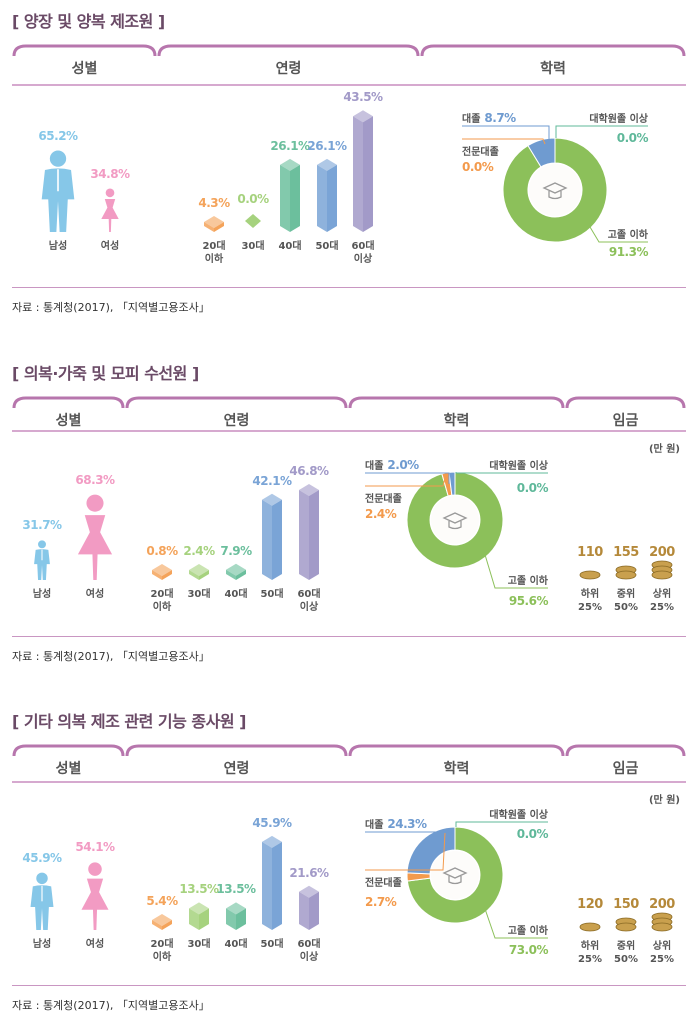 Image resolution: width=699 pixels, height=1015 pixels. What do you see at coordinates (489, 117) in the screenshot?
I see `college-label: 대졸 8.7%` at bounding box center [489, 117].